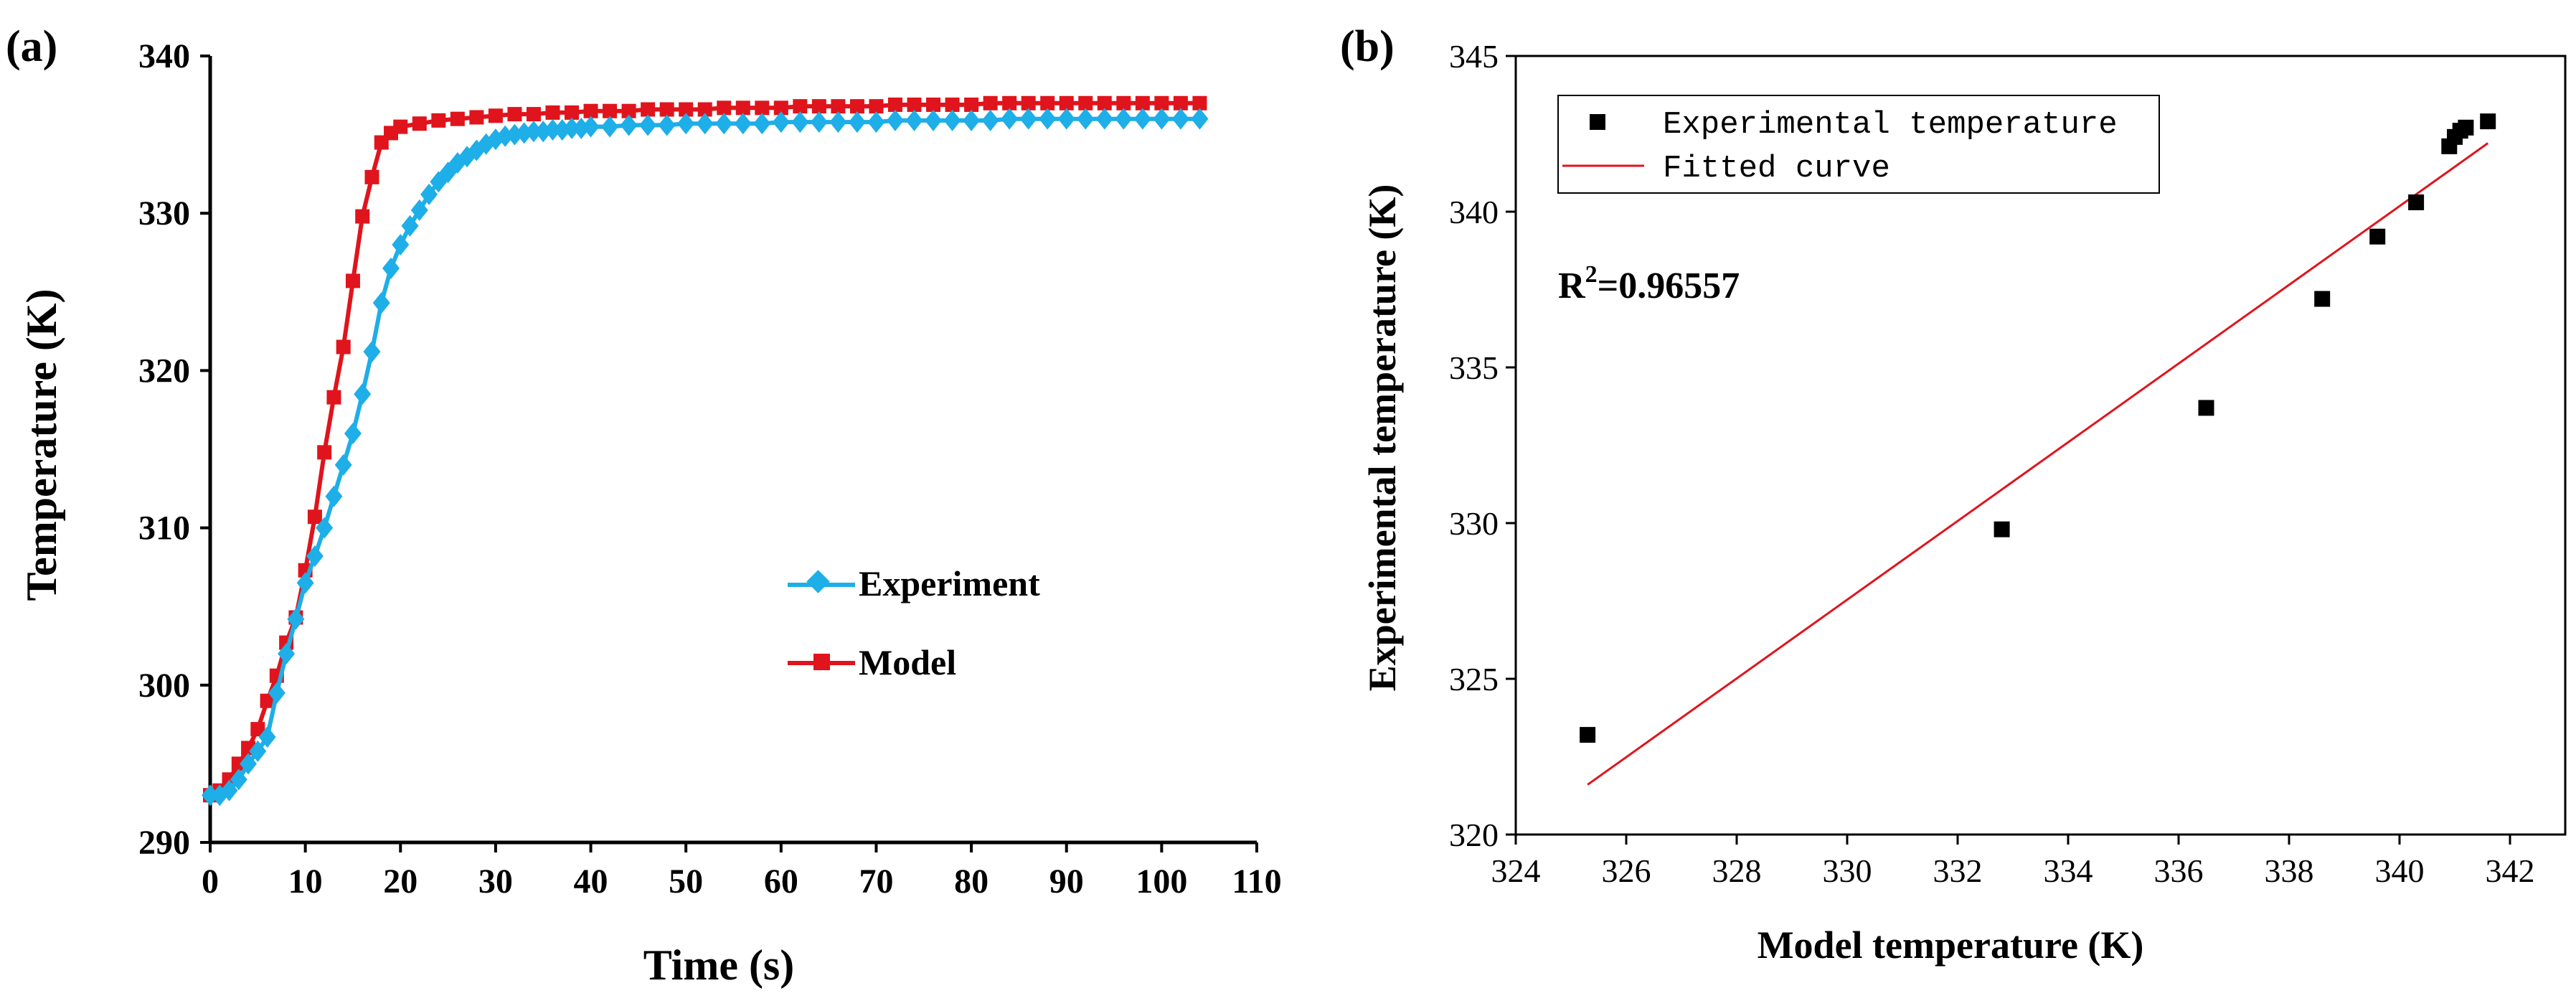  Describe the element at coordinates (1161, 882) in the screenshot. I see `panel-a-x-tick-label: 100` at that location.